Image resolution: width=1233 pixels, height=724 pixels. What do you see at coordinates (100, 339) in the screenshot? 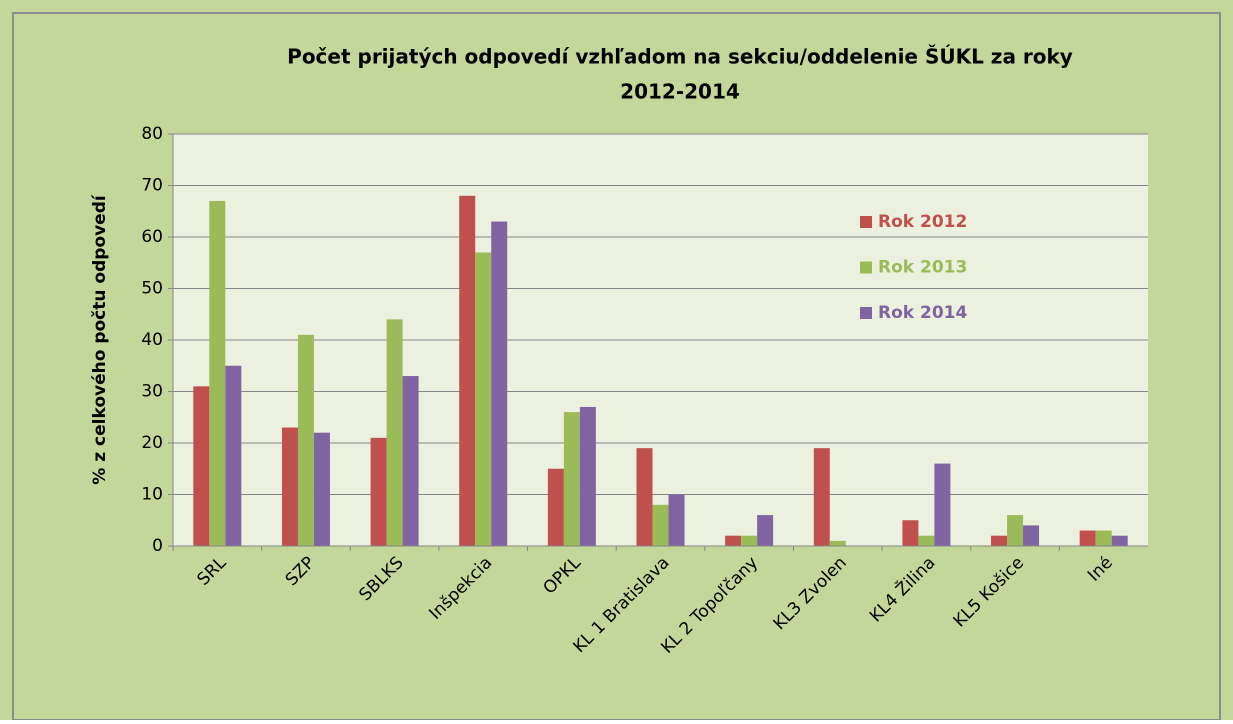
I see `y-axis-label: % z celkového počtu odpovedí` at bounding box center [100, 339].